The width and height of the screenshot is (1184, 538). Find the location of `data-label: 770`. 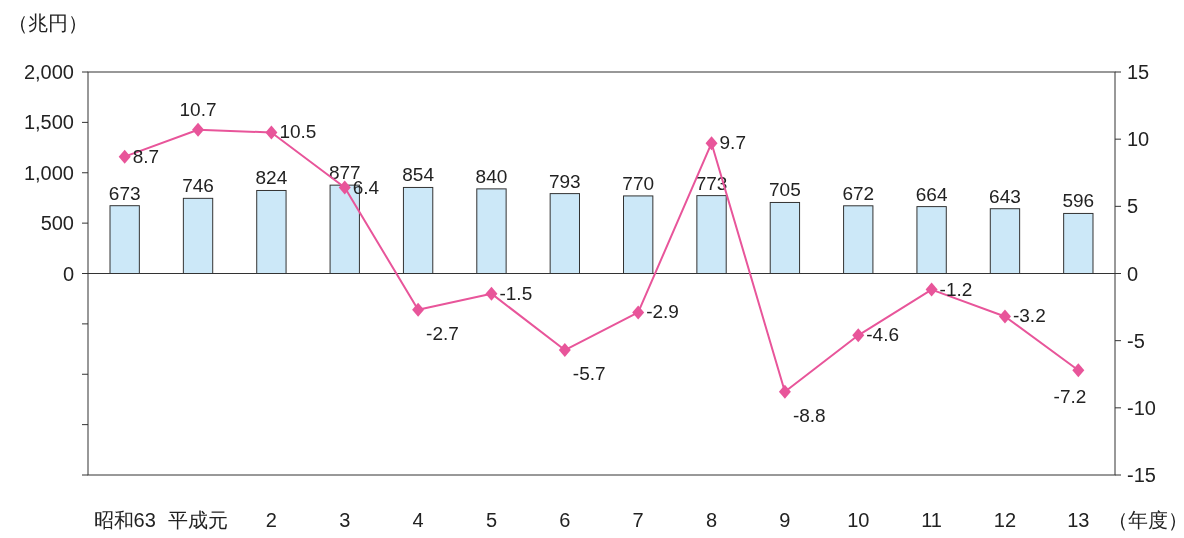

data-label: 770 is located at coordinates (638, 183).